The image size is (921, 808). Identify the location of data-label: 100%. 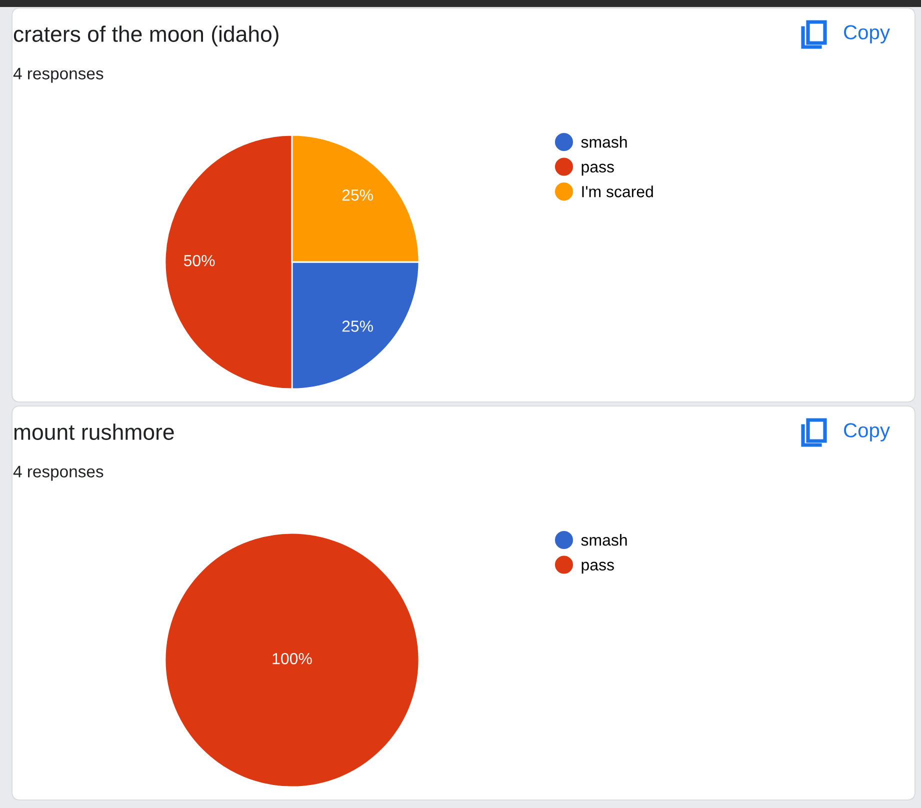
(292, 658).